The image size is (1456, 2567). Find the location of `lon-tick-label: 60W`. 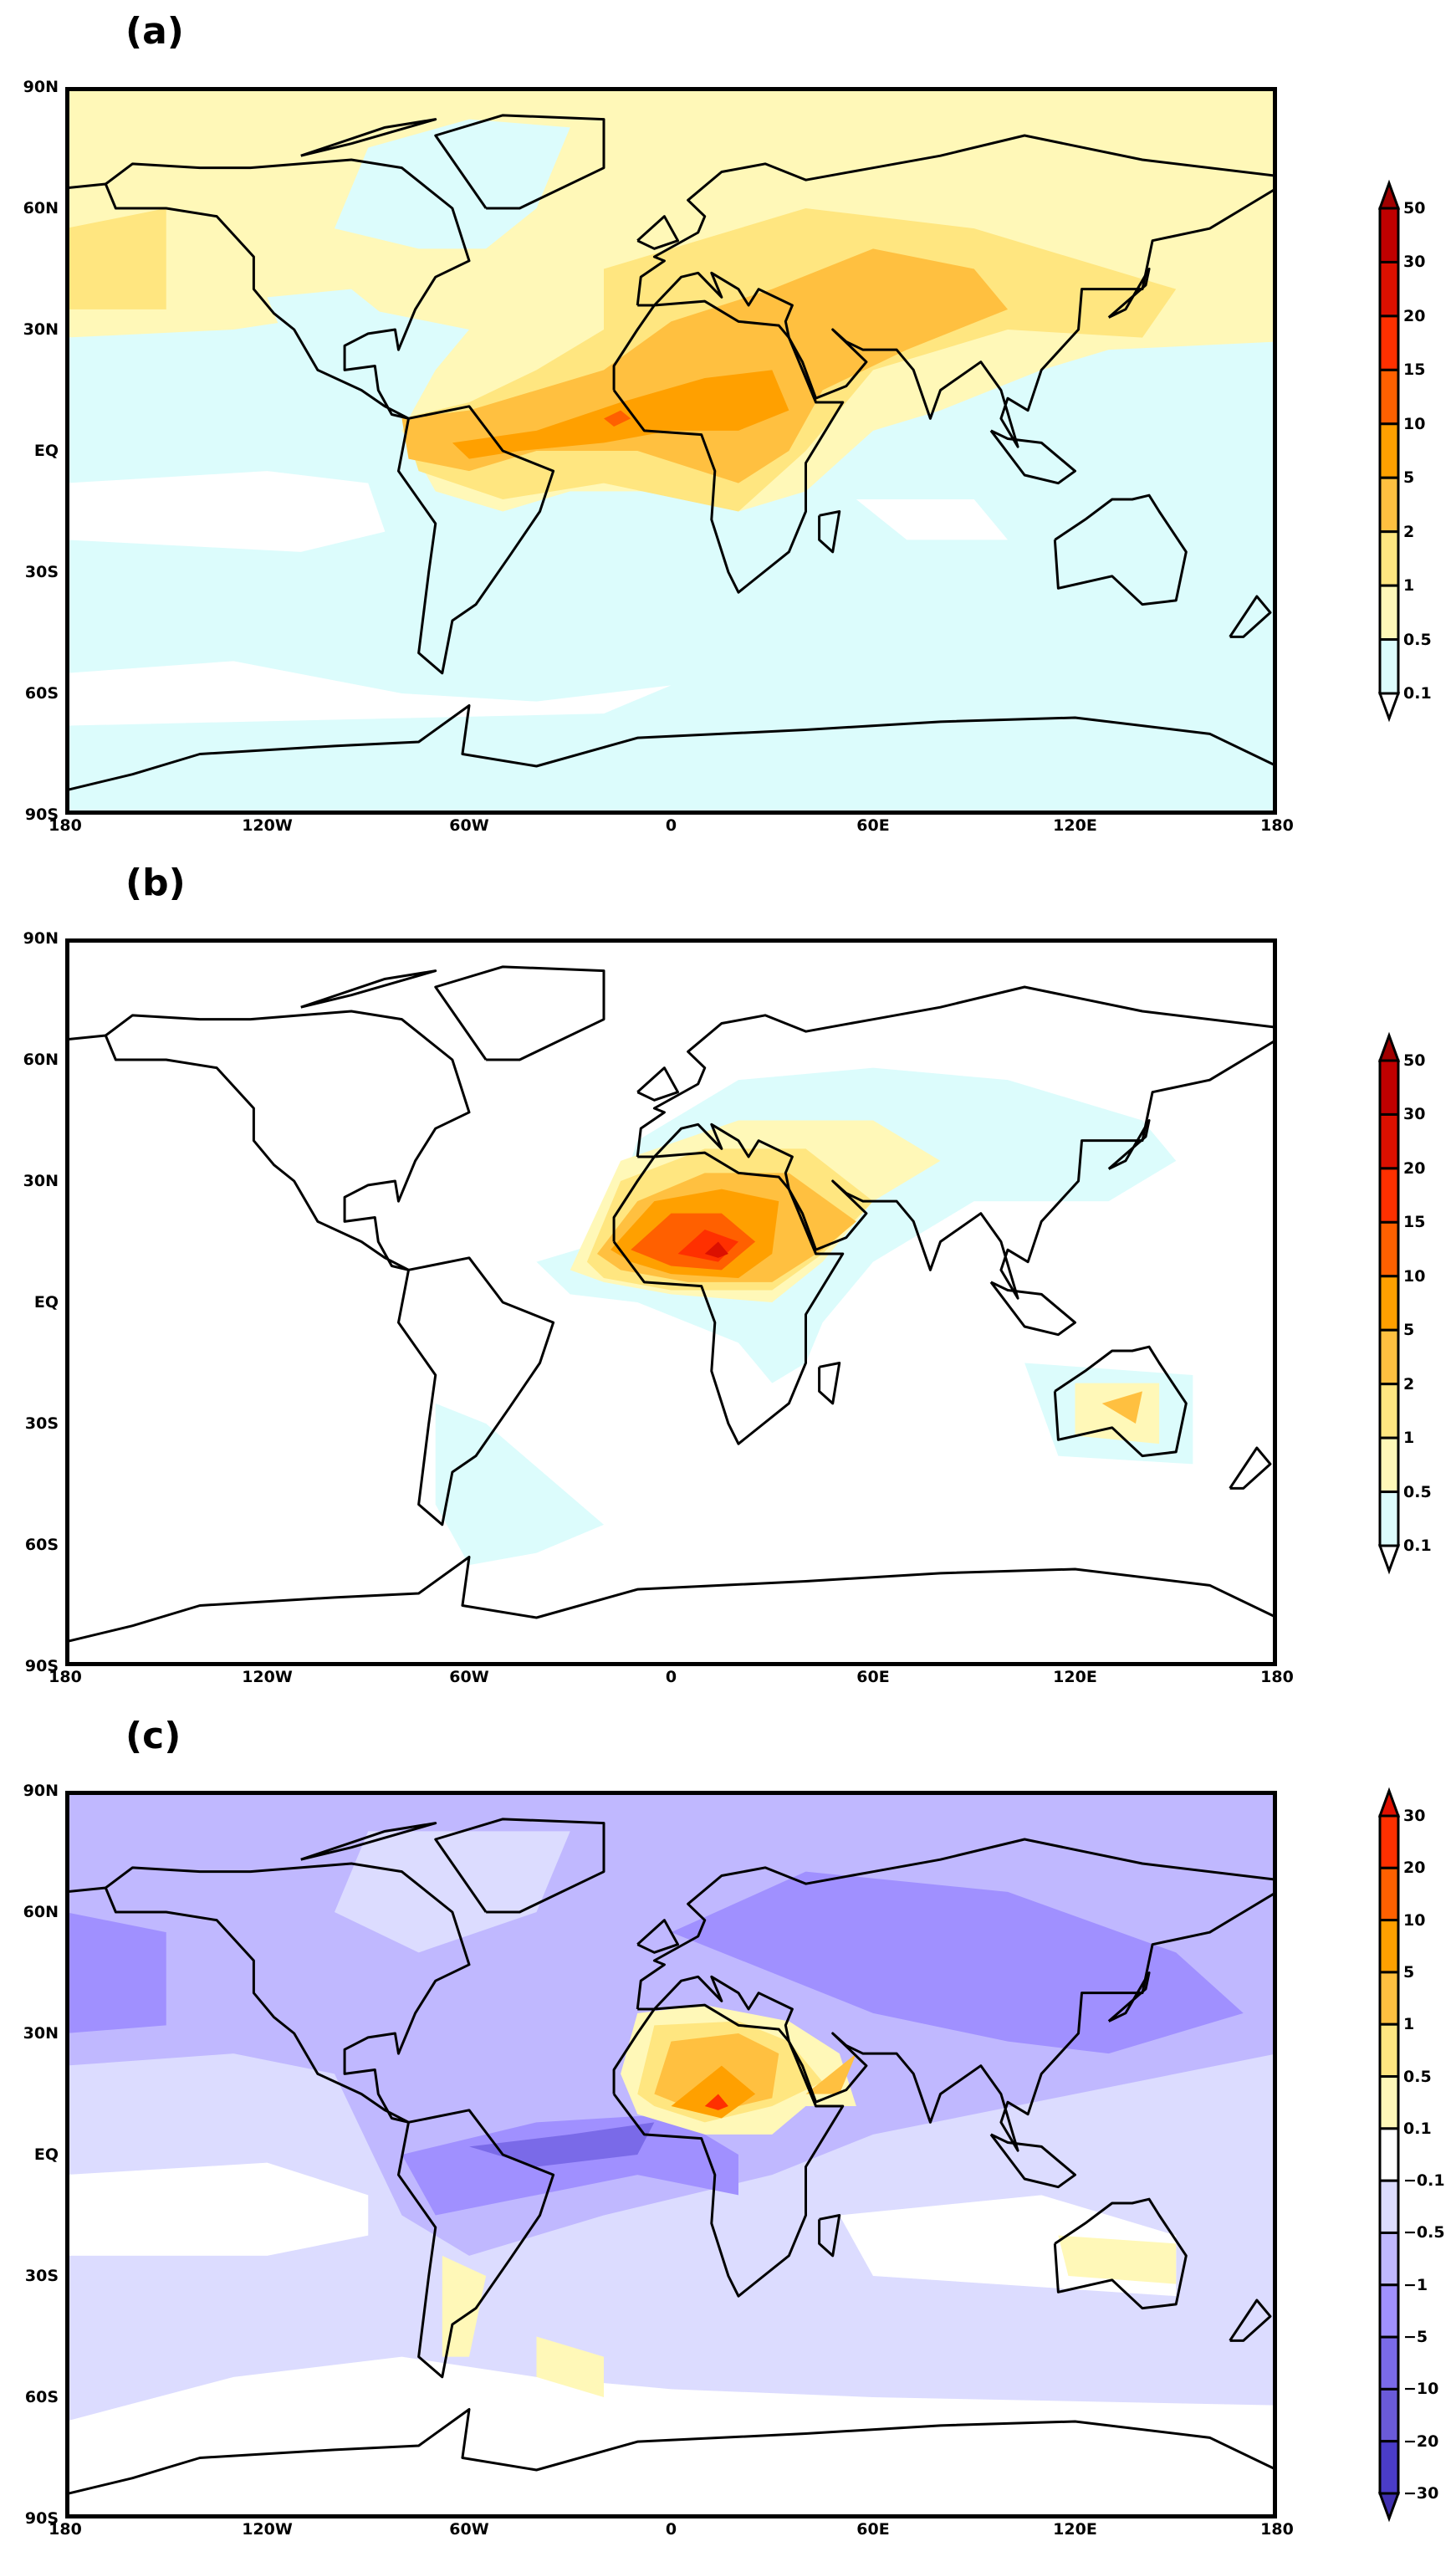

lon-tick-label: 60W is located at coordinates (469, 1677).